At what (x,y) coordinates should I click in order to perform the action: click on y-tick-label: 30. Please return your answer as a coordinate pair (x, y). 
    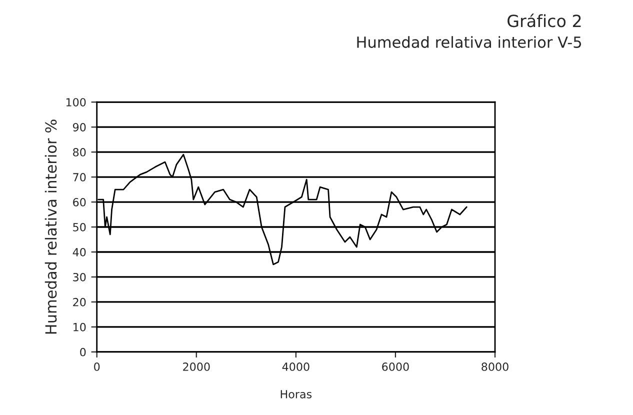
    Looking at the image, I should click on (79, 277).